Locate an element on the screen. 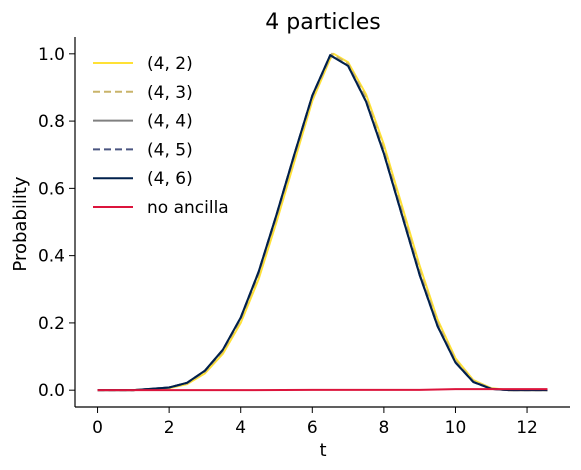 The height and width of the screenshot is (470, 581). y-tick-label: 0.4 is located at coordinates (51, 257).